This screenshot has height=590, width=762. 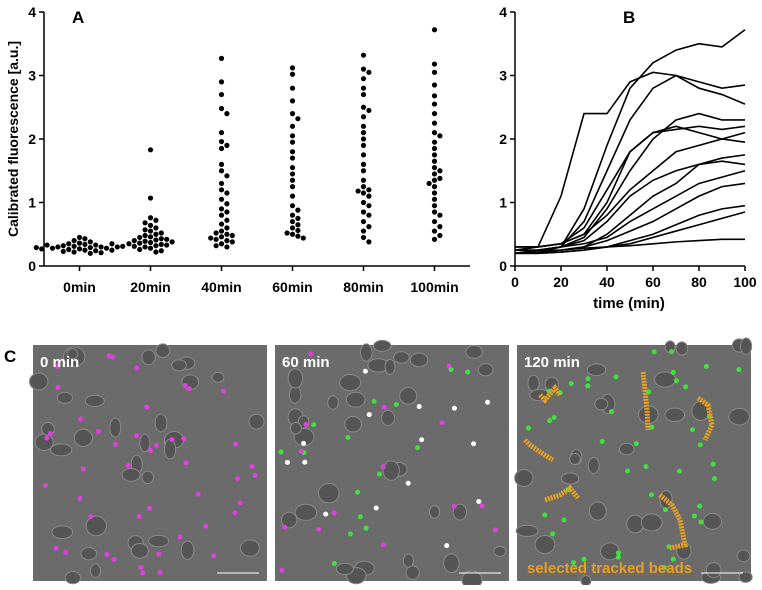 I want to click on panel-label: C, so click(x=10, y=356).